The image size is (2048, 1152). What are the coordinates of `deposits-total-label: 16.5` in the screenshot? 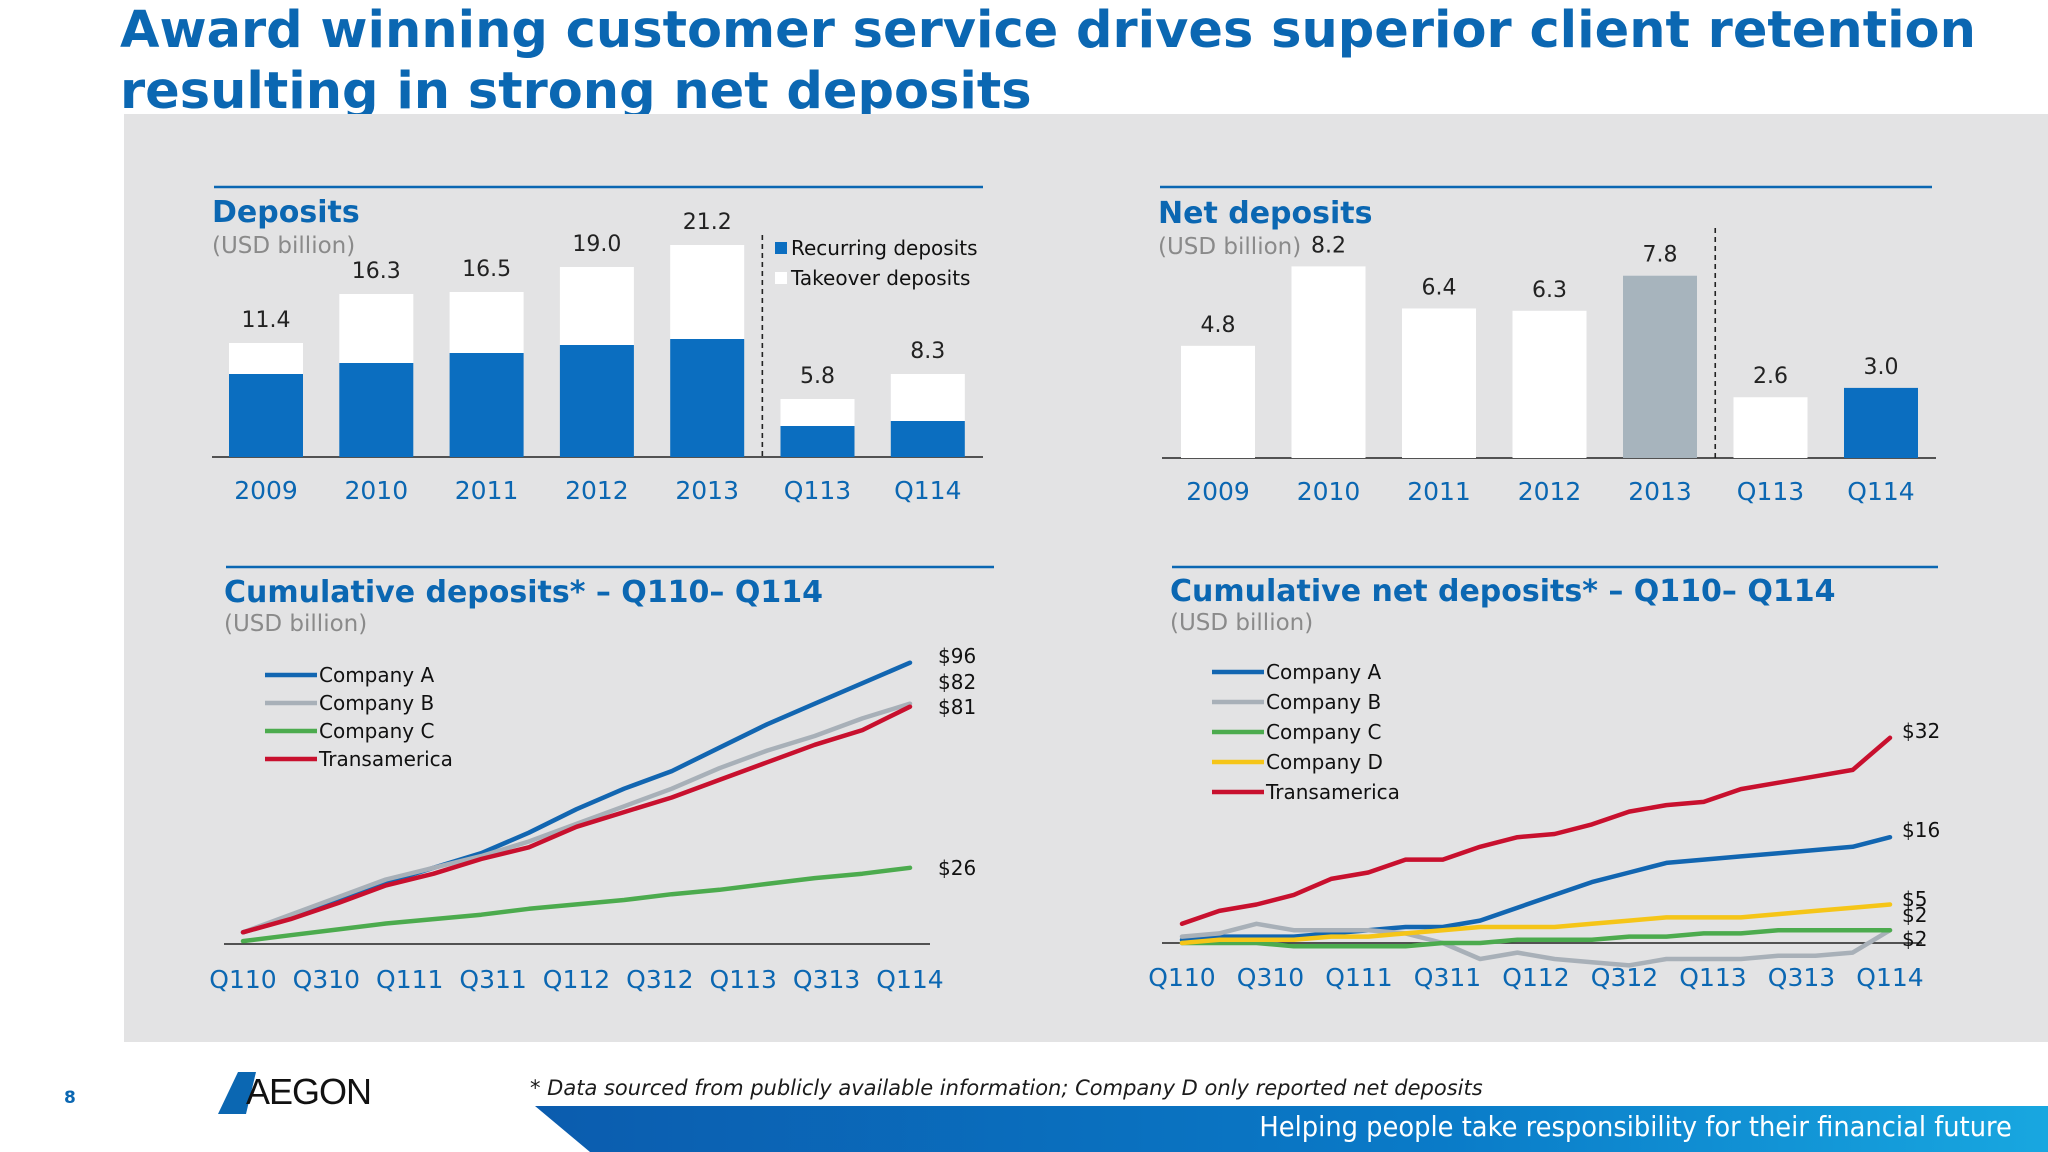 It's located at (486, 269).